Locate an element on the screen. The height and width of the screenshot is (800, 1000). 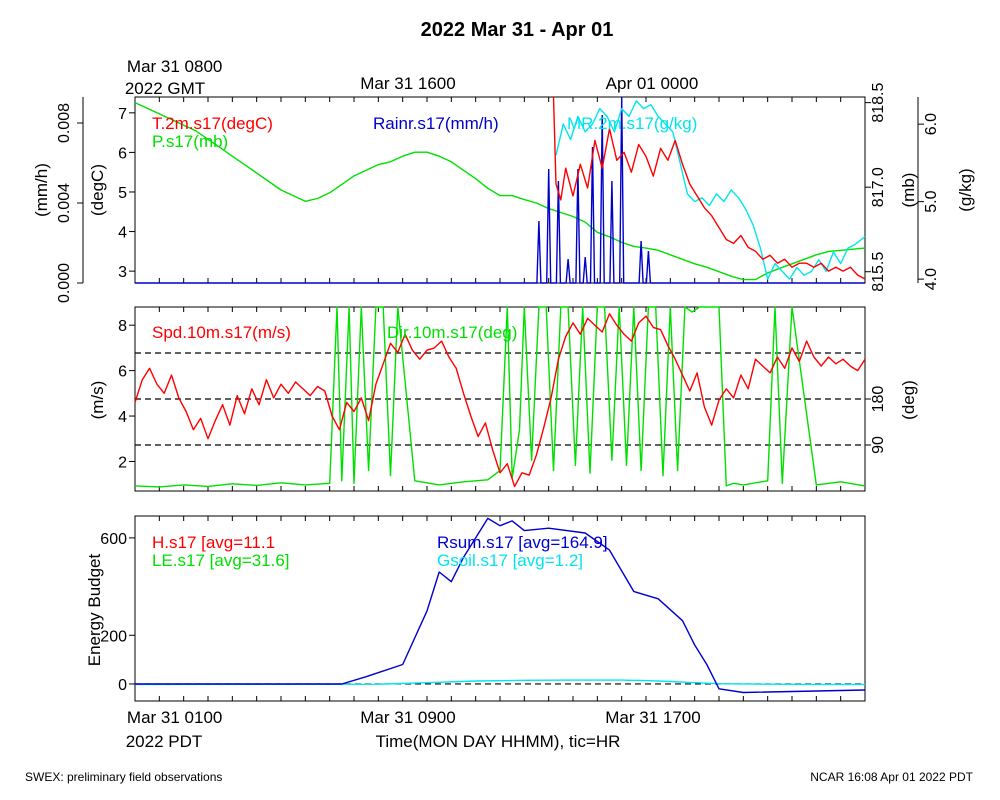
energy-axis-title: Energy Budget is located at coordinates (94, 609).